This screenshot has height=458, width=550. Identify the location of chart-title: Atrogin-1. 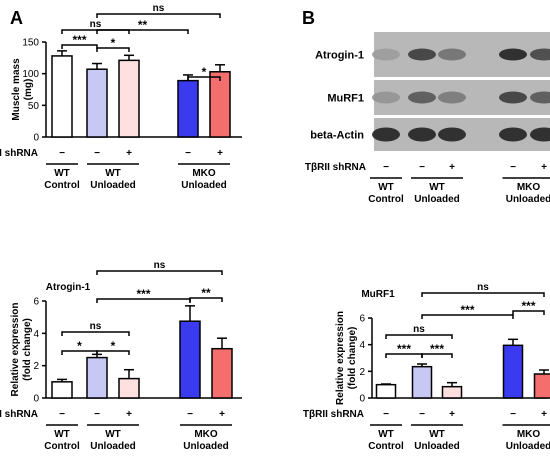
(68, 287).